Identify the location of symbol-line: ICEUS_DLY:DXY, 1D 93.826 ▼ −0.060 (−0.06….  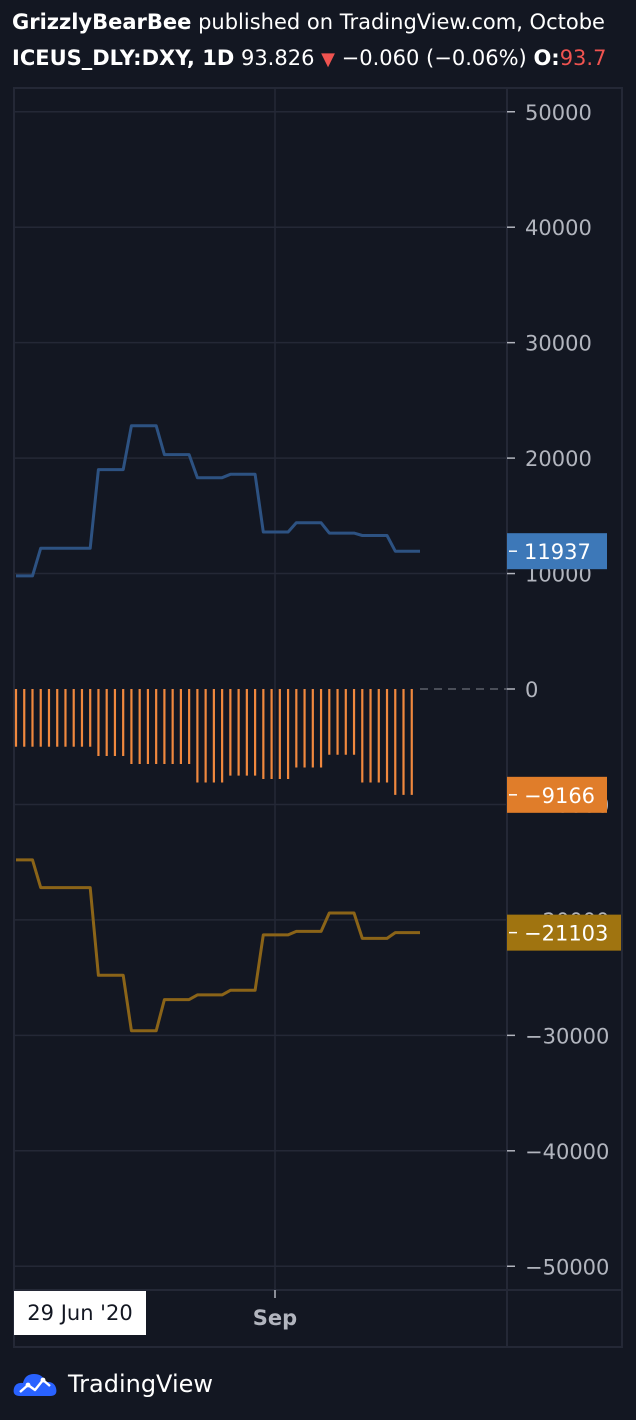
(309, 59).